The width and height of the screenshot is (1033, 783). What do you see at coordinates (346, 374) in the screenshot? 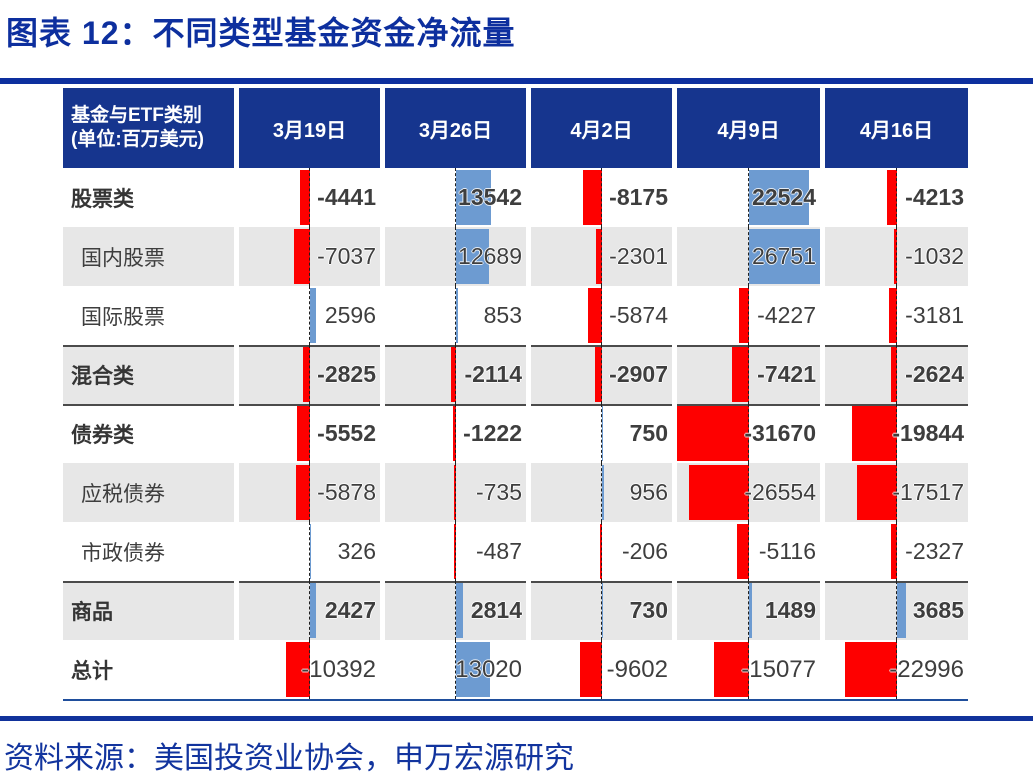
I see `cell-value: -2825` at bounding box center [346, 374].